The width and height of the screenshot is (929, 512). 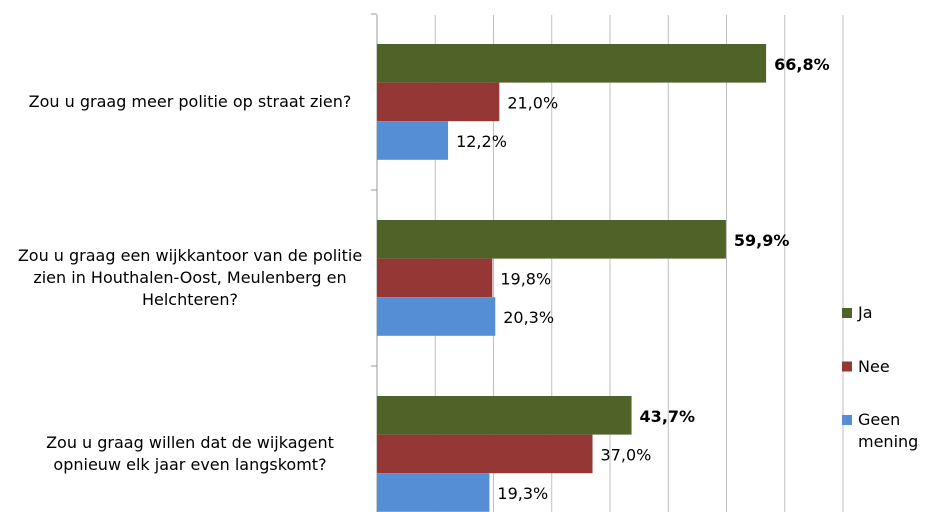 What do you see at coordinates (190, 101) in the screenshot?
I see `category-label: Zou u graag meer politie op straat zien?` at bounding box center [190, 101].